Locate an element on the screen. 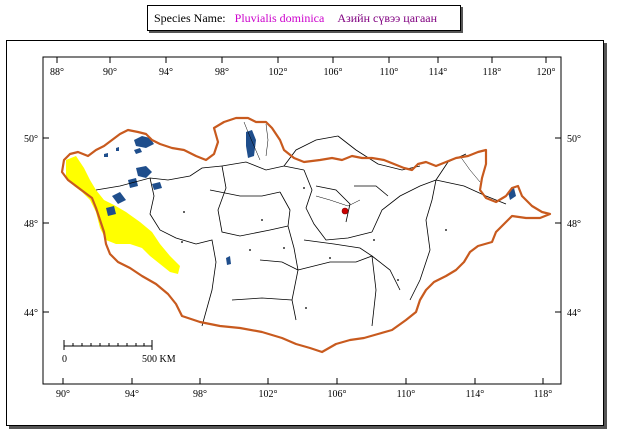 The height and width of the screenshot is (434, 618). scale-end-label: 500 KM is located at coordinates (159, 359).